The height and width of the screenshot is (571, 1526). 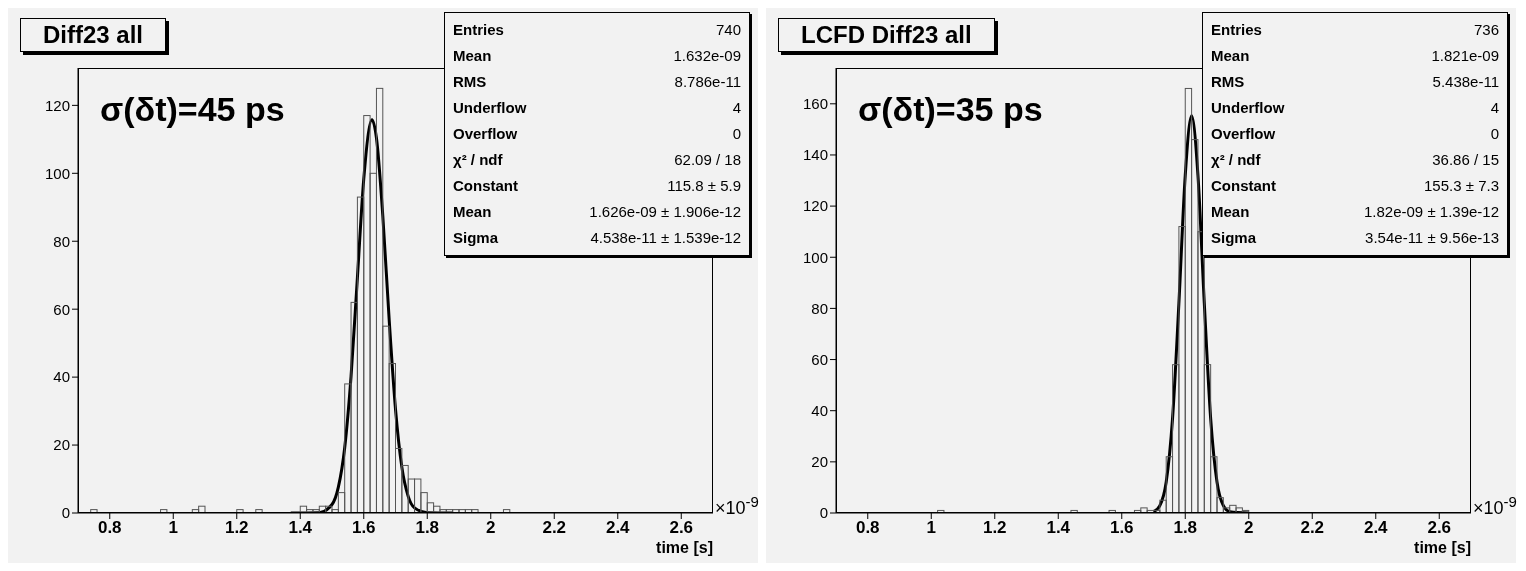 I want to click on annotation: 115.8 ± 5.9, so click(x=704, y=186).